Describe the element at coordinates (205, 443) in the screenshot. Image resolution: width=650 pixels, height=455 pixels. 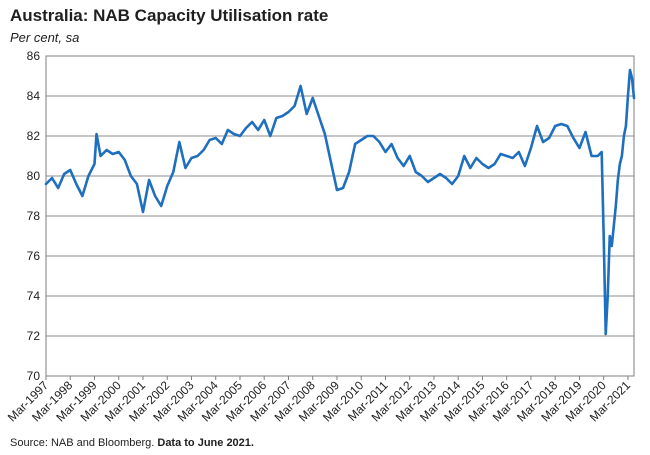
I see `data-note: Data to June 2021.` at that location.